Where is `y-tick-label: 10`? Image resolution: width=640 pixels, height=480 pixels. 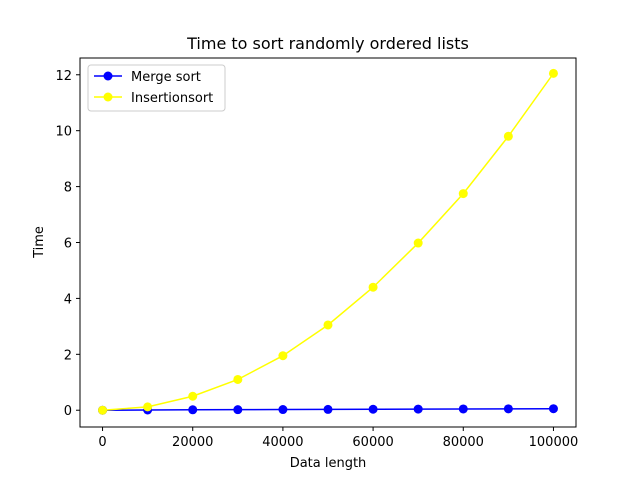 y-tick-label: 10 is located at coordinates (63, 132).